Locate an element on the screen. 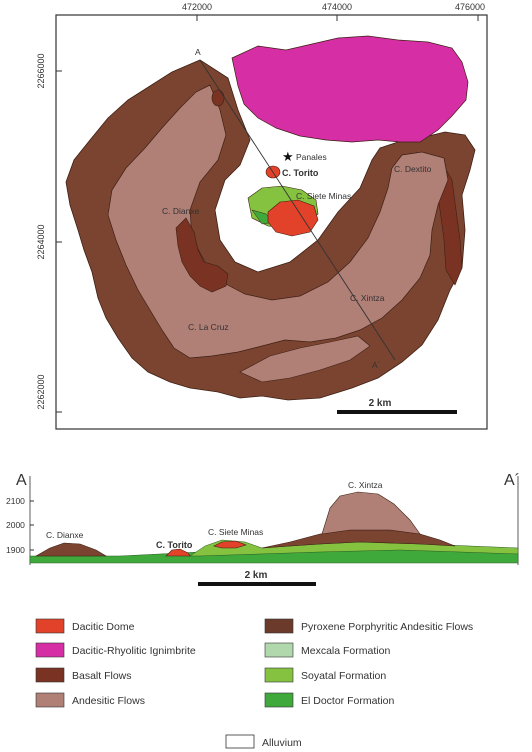 This screenshot has height=752, width=532. section-scale-label: 2 km is located at coordinates (256, 575).